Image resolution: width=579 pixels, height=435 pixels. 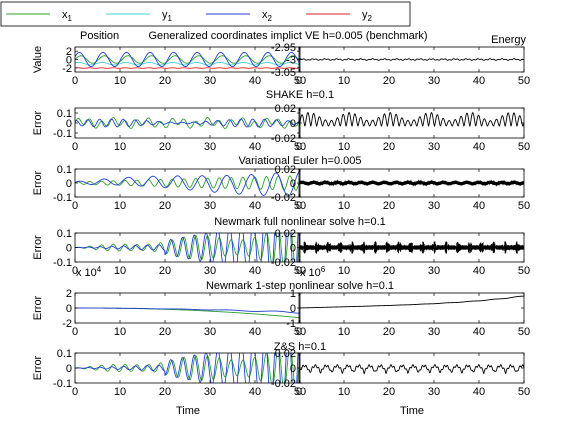 I want to click on row5-title: Newmark 1-step nonlinear solve h=0.1, so click(x=300, y=286).